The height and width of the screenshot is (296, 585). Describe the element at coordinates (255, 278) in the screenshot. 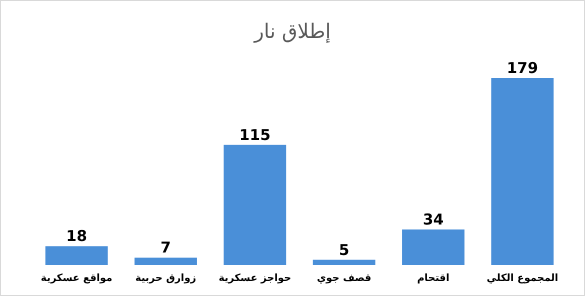

I see `x-tick-label: حواجز عسكرية` at that location.